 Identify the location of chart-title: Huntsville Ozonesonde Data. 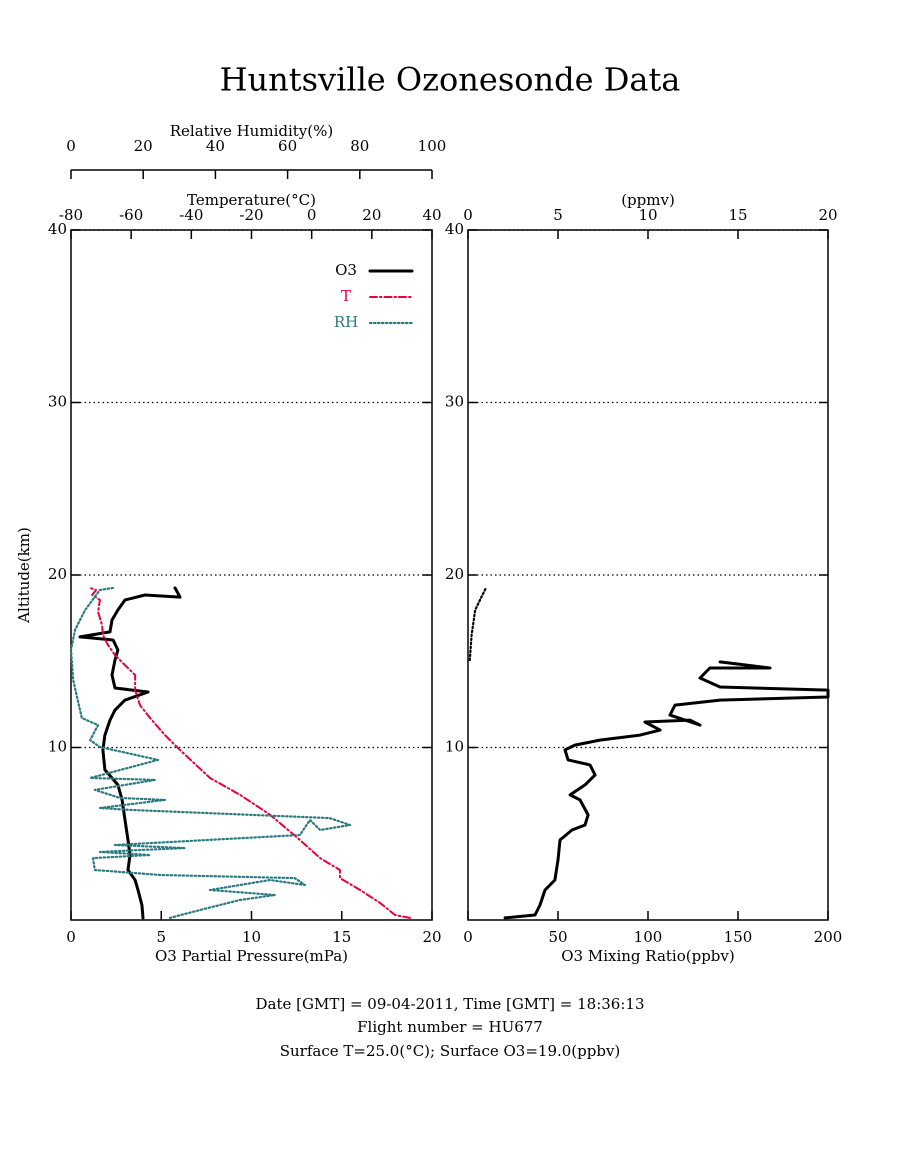
(450, 80).